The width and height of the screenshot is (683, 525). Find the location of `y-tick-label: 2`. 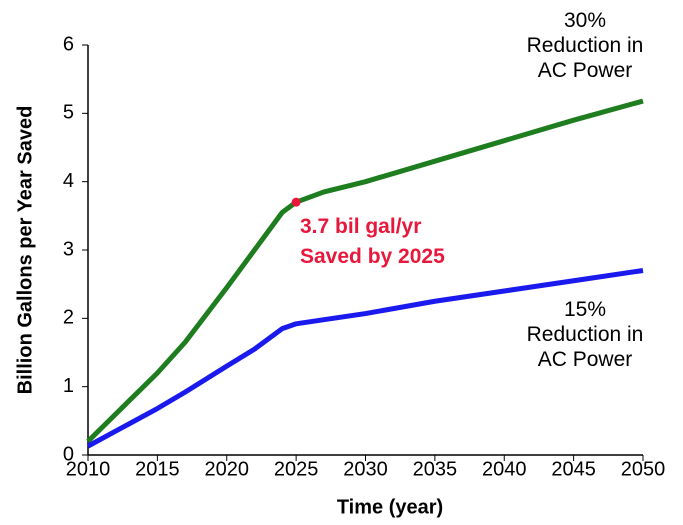

y-tick-label: 2 is located at coordinates (68, 318).